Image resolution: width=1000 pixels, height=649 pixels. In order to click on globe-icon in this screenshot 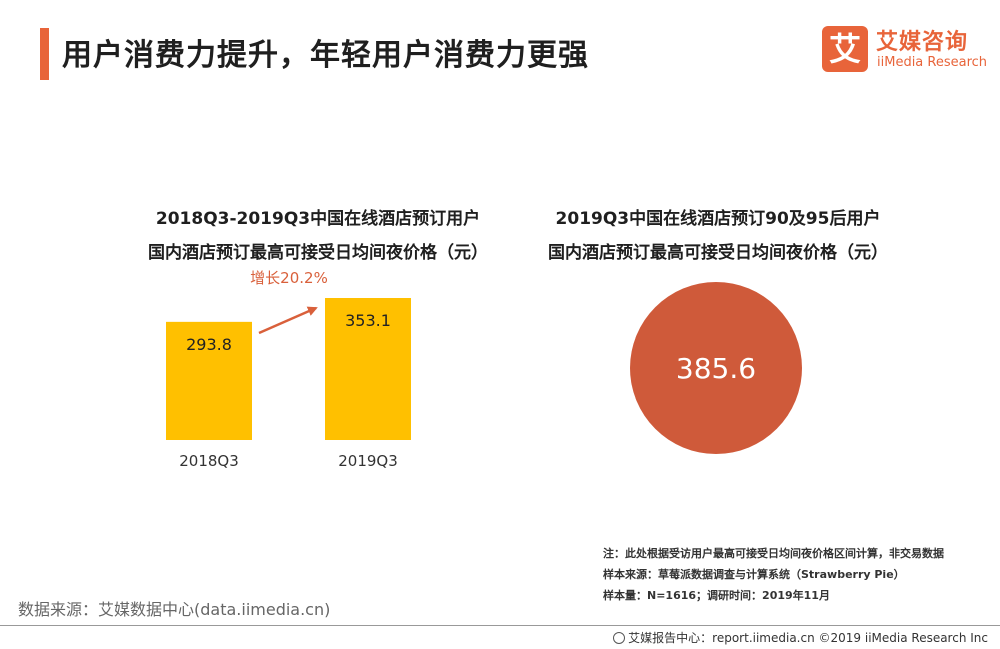, I will do `click(619, 638)`.